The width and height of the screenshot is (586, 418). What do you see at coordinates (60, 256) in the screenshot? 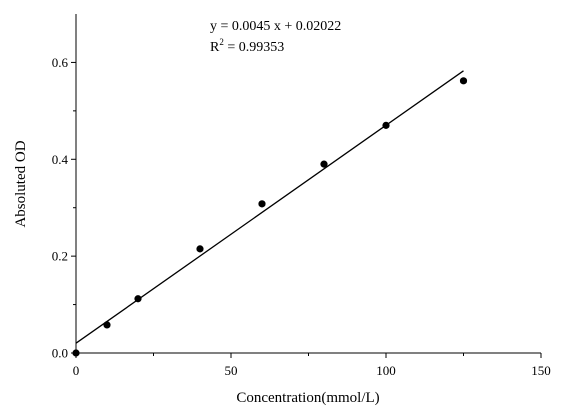
I see `y-tick-label: 0.2` at bounding box center [60, 256].